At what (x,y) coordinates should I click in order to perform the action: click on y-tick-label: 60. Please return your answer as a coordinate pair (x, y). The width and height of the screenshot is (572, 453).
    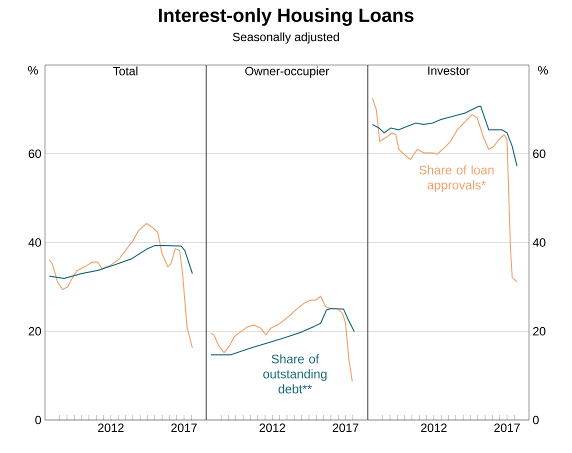
    Looking at the image, I should click on (35, 154).